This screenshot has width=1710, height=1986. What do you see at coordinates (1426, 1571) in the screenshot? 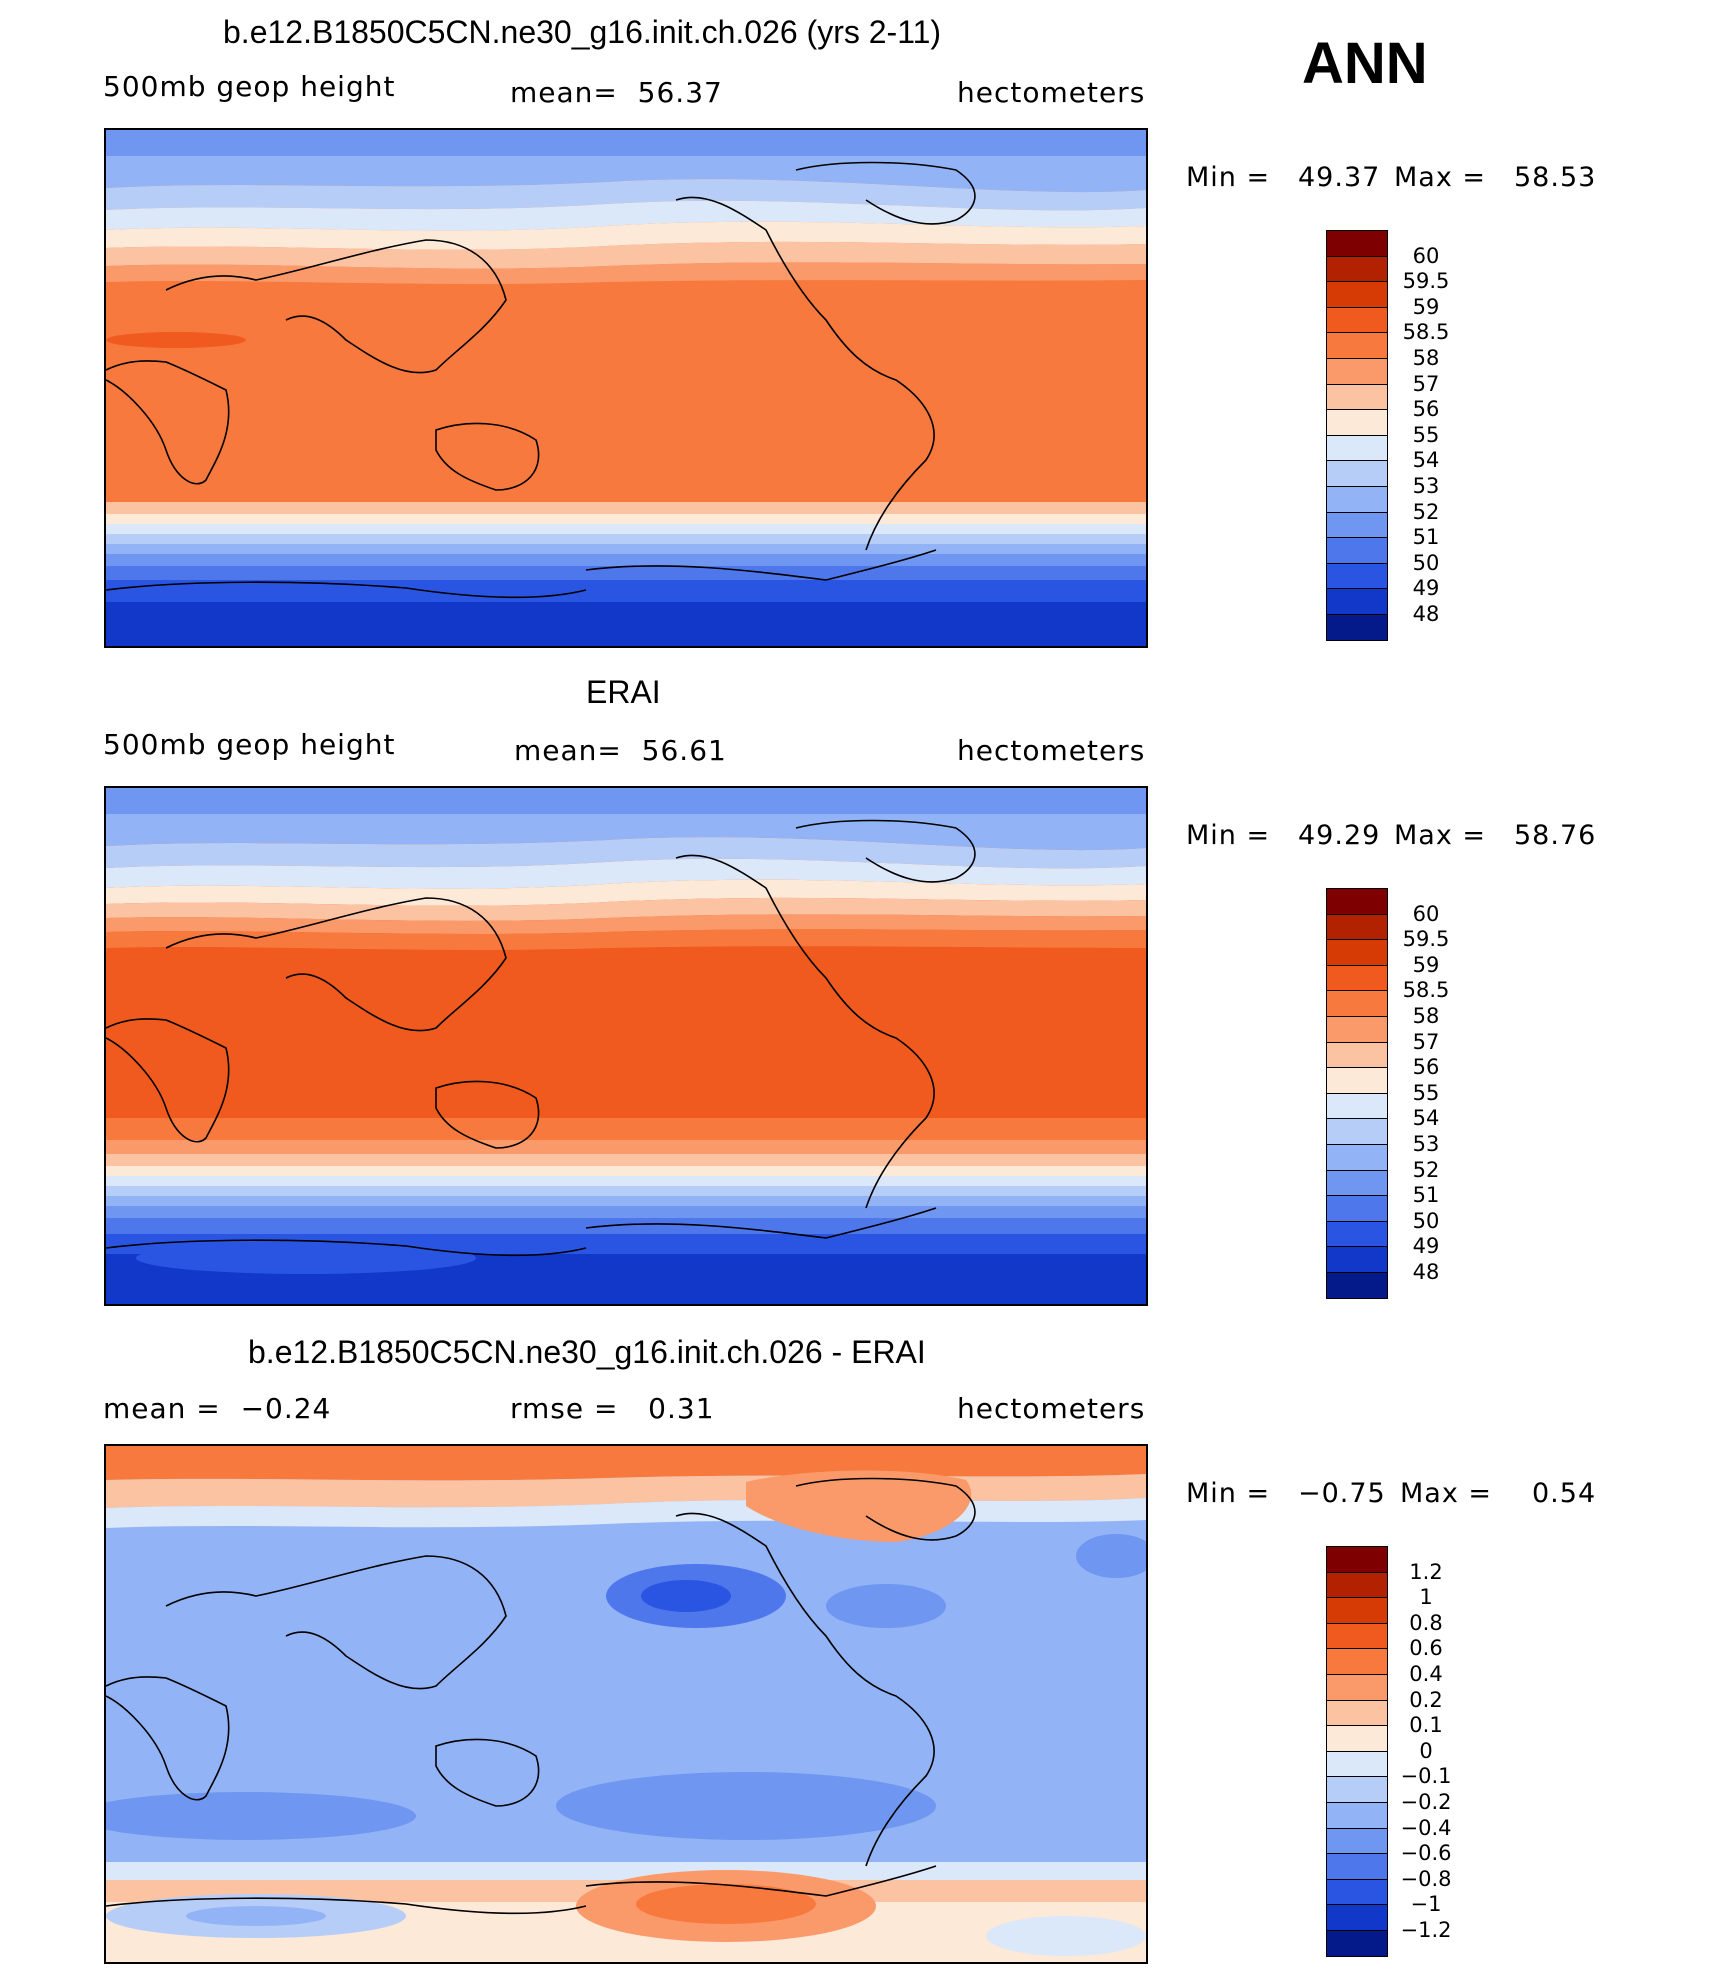
I see `colorbar-tick-label: 1.2` at bounding box center [1426, 1571].